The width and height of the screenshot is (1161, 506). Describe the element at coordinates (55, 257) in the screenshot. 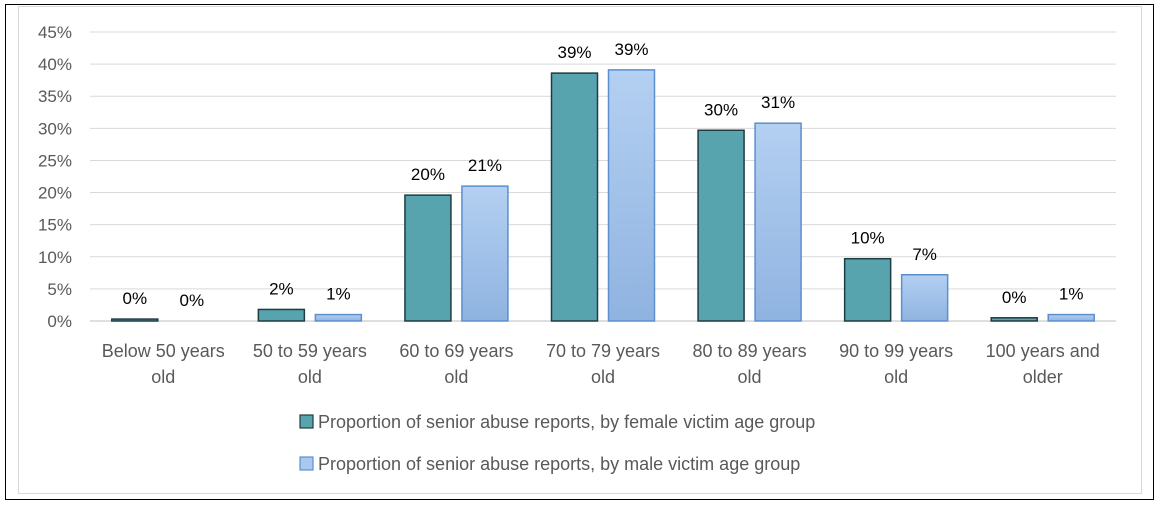

I see `y-tick-label: 10%` at that location.